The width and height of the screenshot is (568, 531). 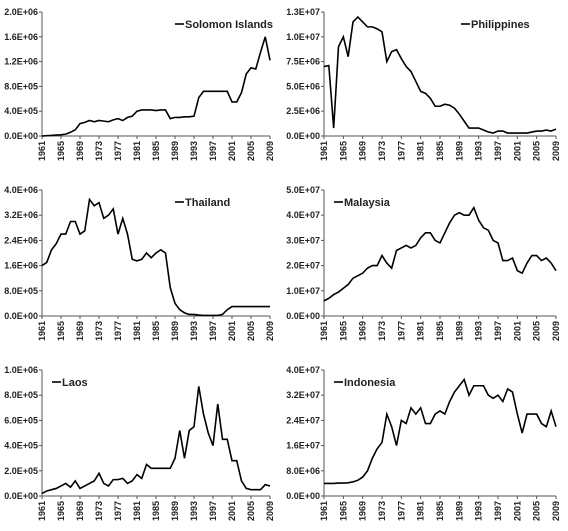 I want to click on legend-label: Thailand, so click(x=207, y=203).